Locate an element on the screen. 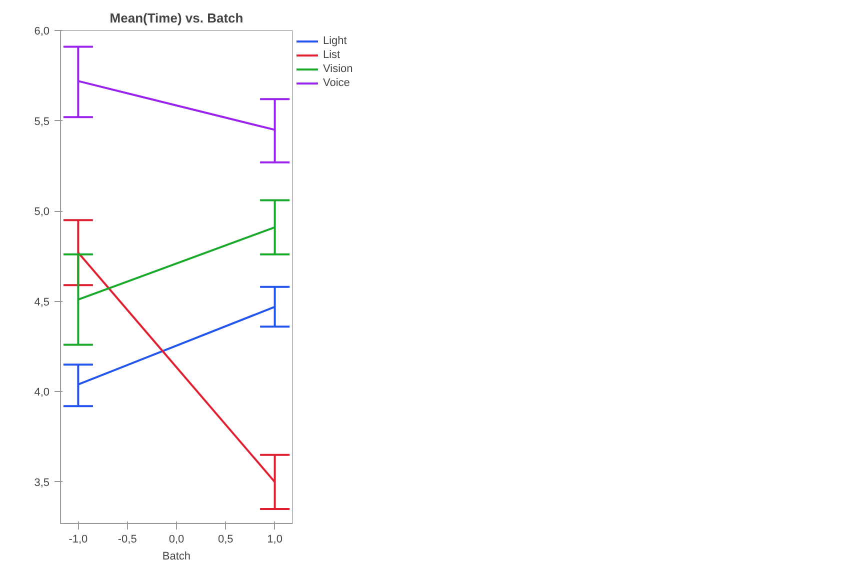 This screenshot has width=841, height=570. x-axis-title: Batch is located at coordinates (176, 556).